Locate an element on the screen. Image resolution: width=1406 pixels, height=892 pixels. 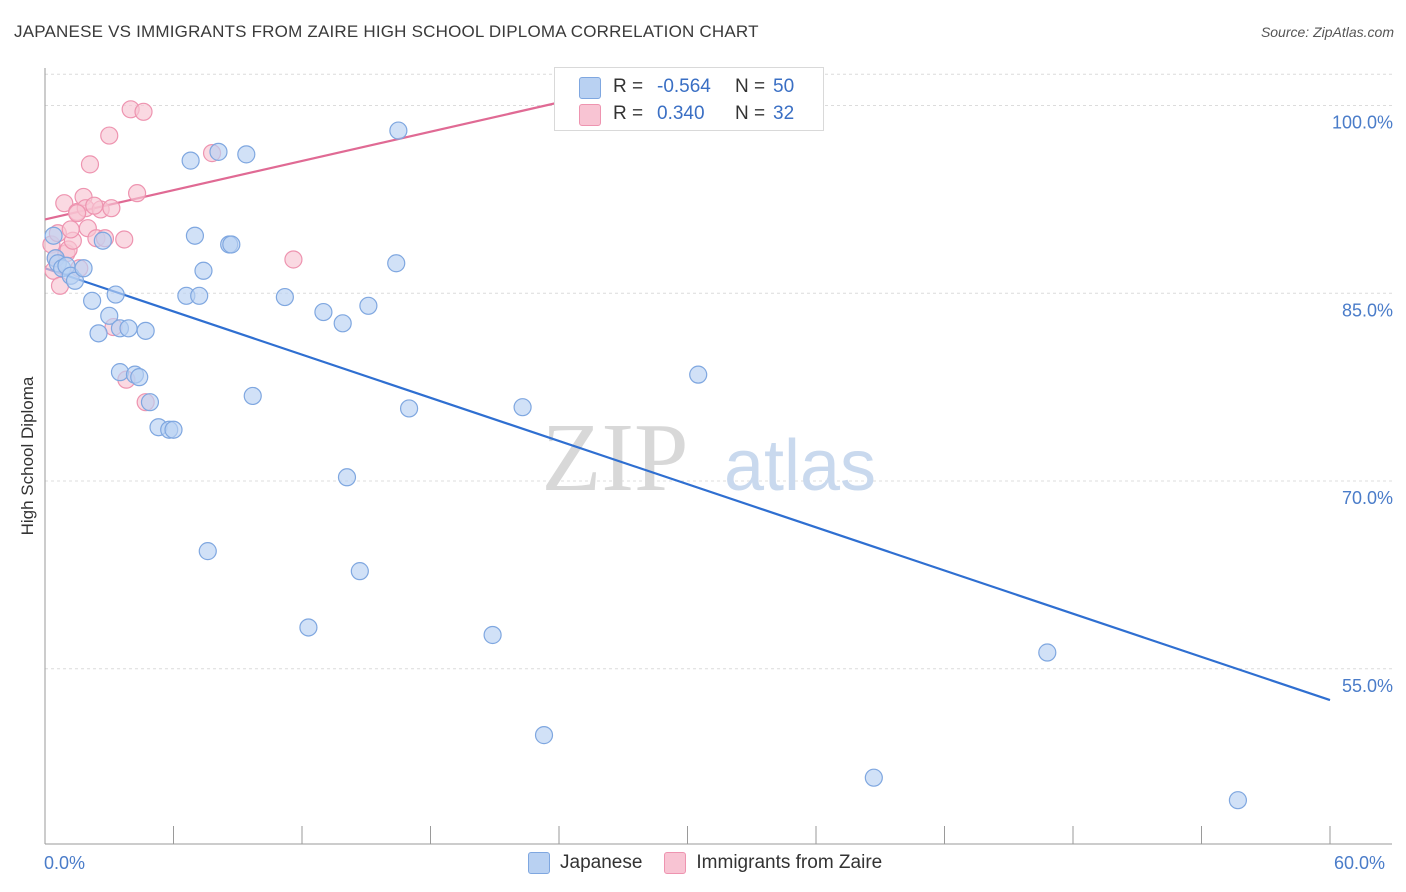
trend-line-zaire is located at coordinates (350, 150).